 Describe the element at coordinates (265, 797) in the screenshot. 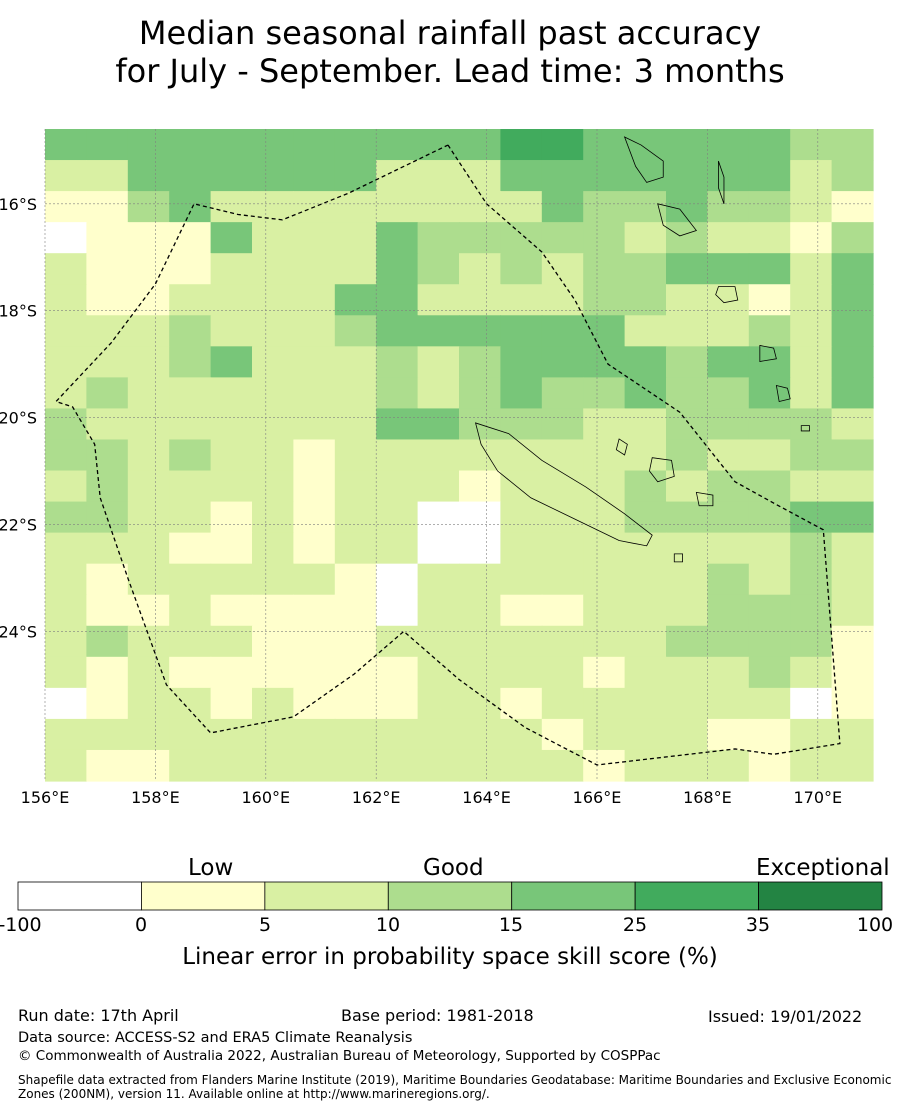

I see `lon-tick-label: 160°E` at that location.